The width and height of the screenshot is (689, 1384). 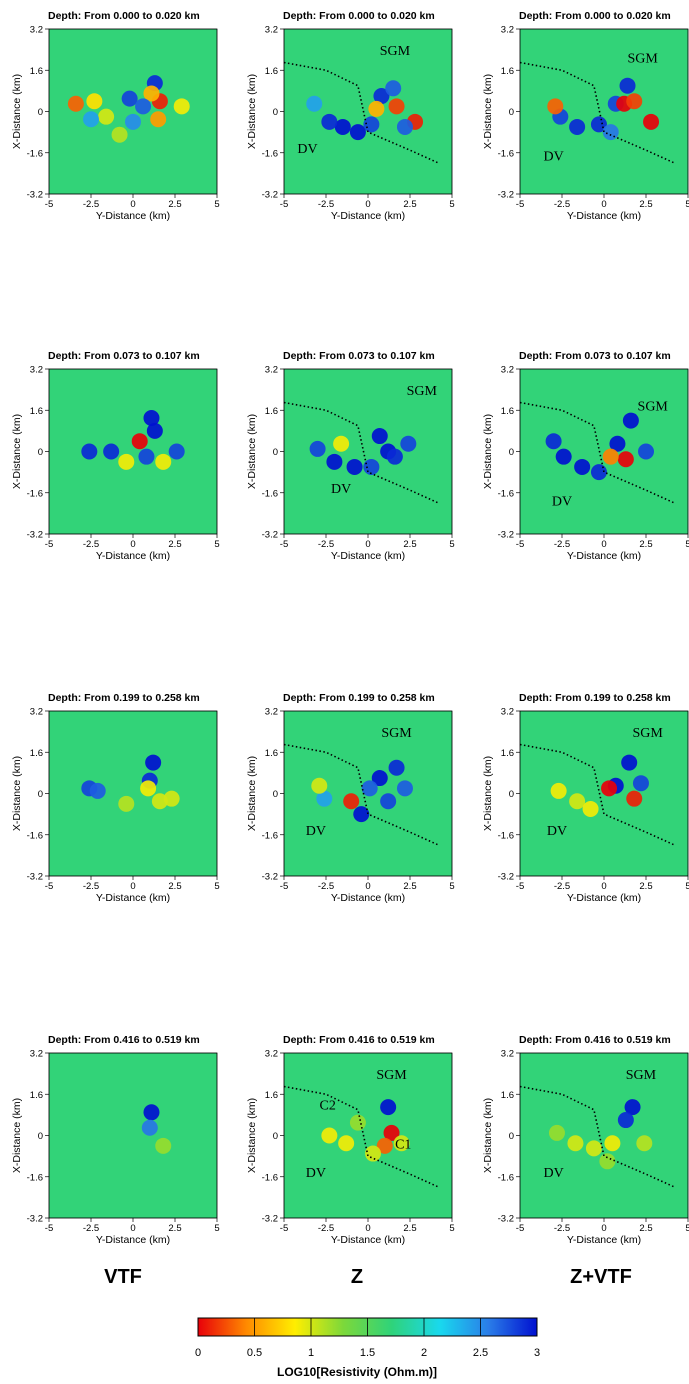 I want to click on depth-title: Depth: From 0.199 to 0.258 km, so click(x=359, y=698).